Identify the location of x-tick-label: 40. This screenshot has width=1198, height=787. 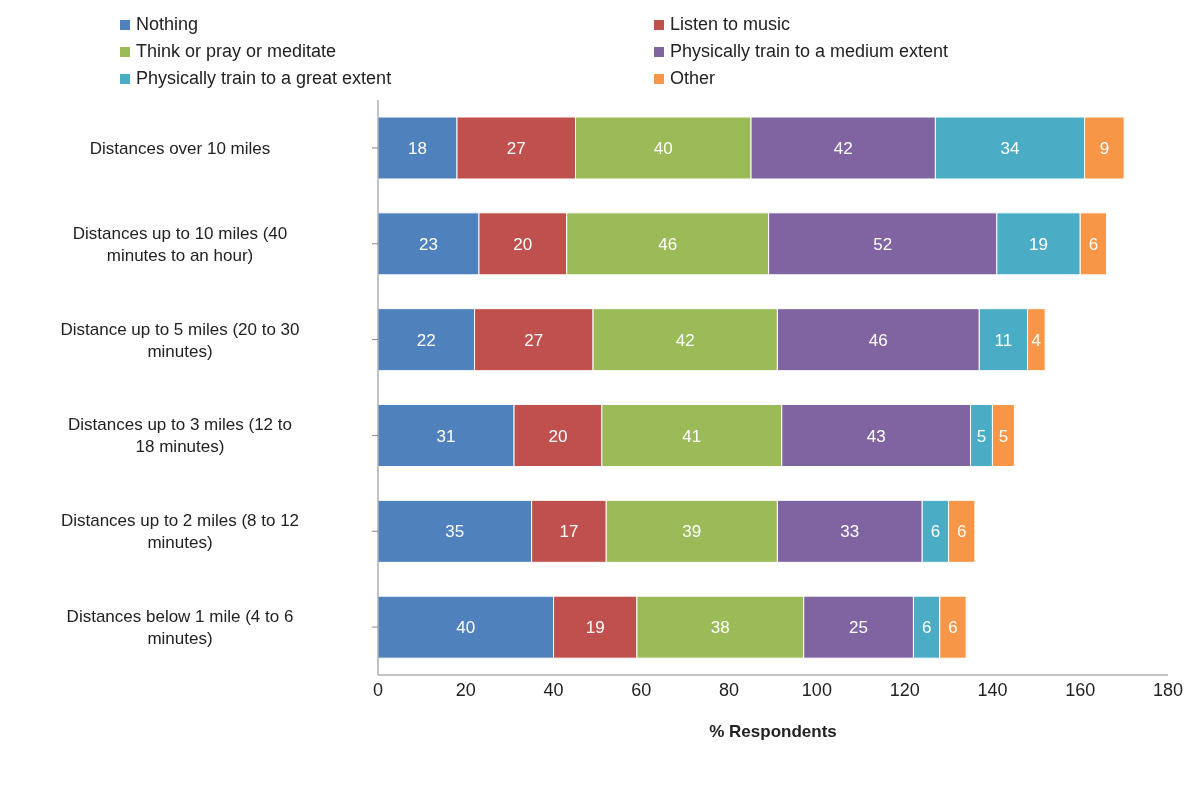
(553, 689).